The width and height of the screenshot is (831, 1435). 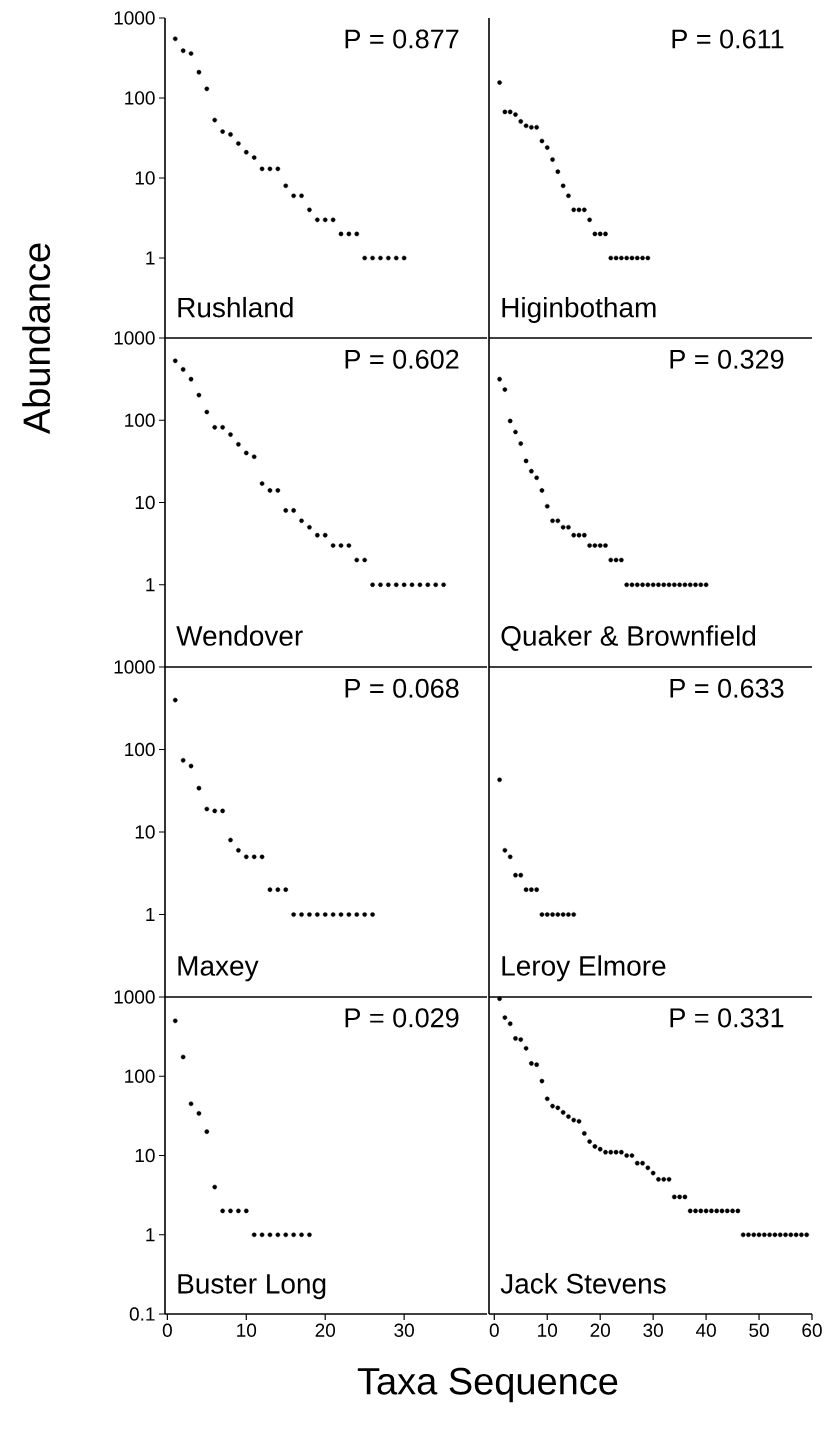 I want to click on text: Buster Long, so click(x=252, y=1287).